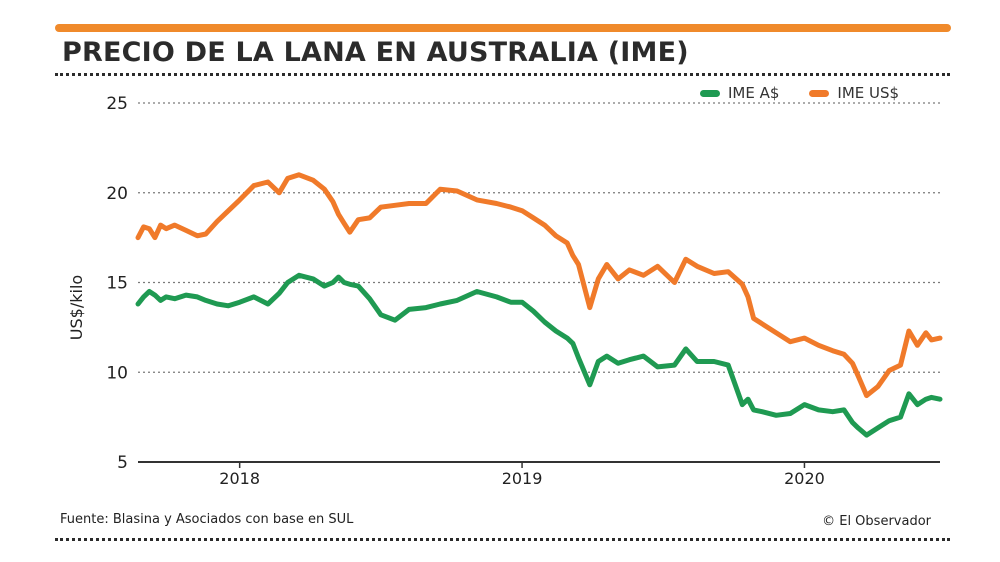  I want to click on y-tick-label-10: 10, so click(117, 373).